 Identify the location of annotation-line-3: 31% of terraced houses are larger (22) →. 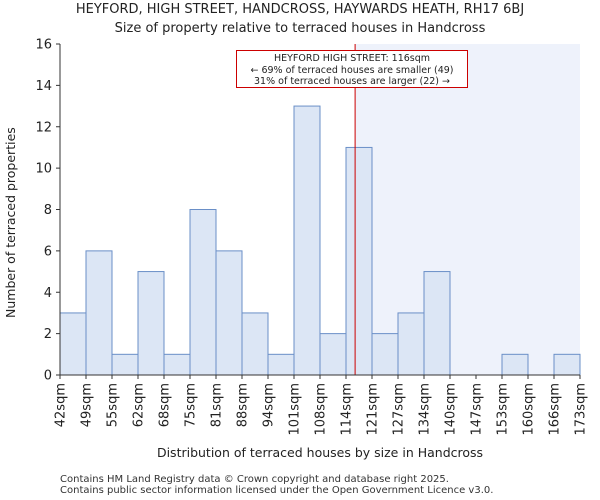
(352, 81).